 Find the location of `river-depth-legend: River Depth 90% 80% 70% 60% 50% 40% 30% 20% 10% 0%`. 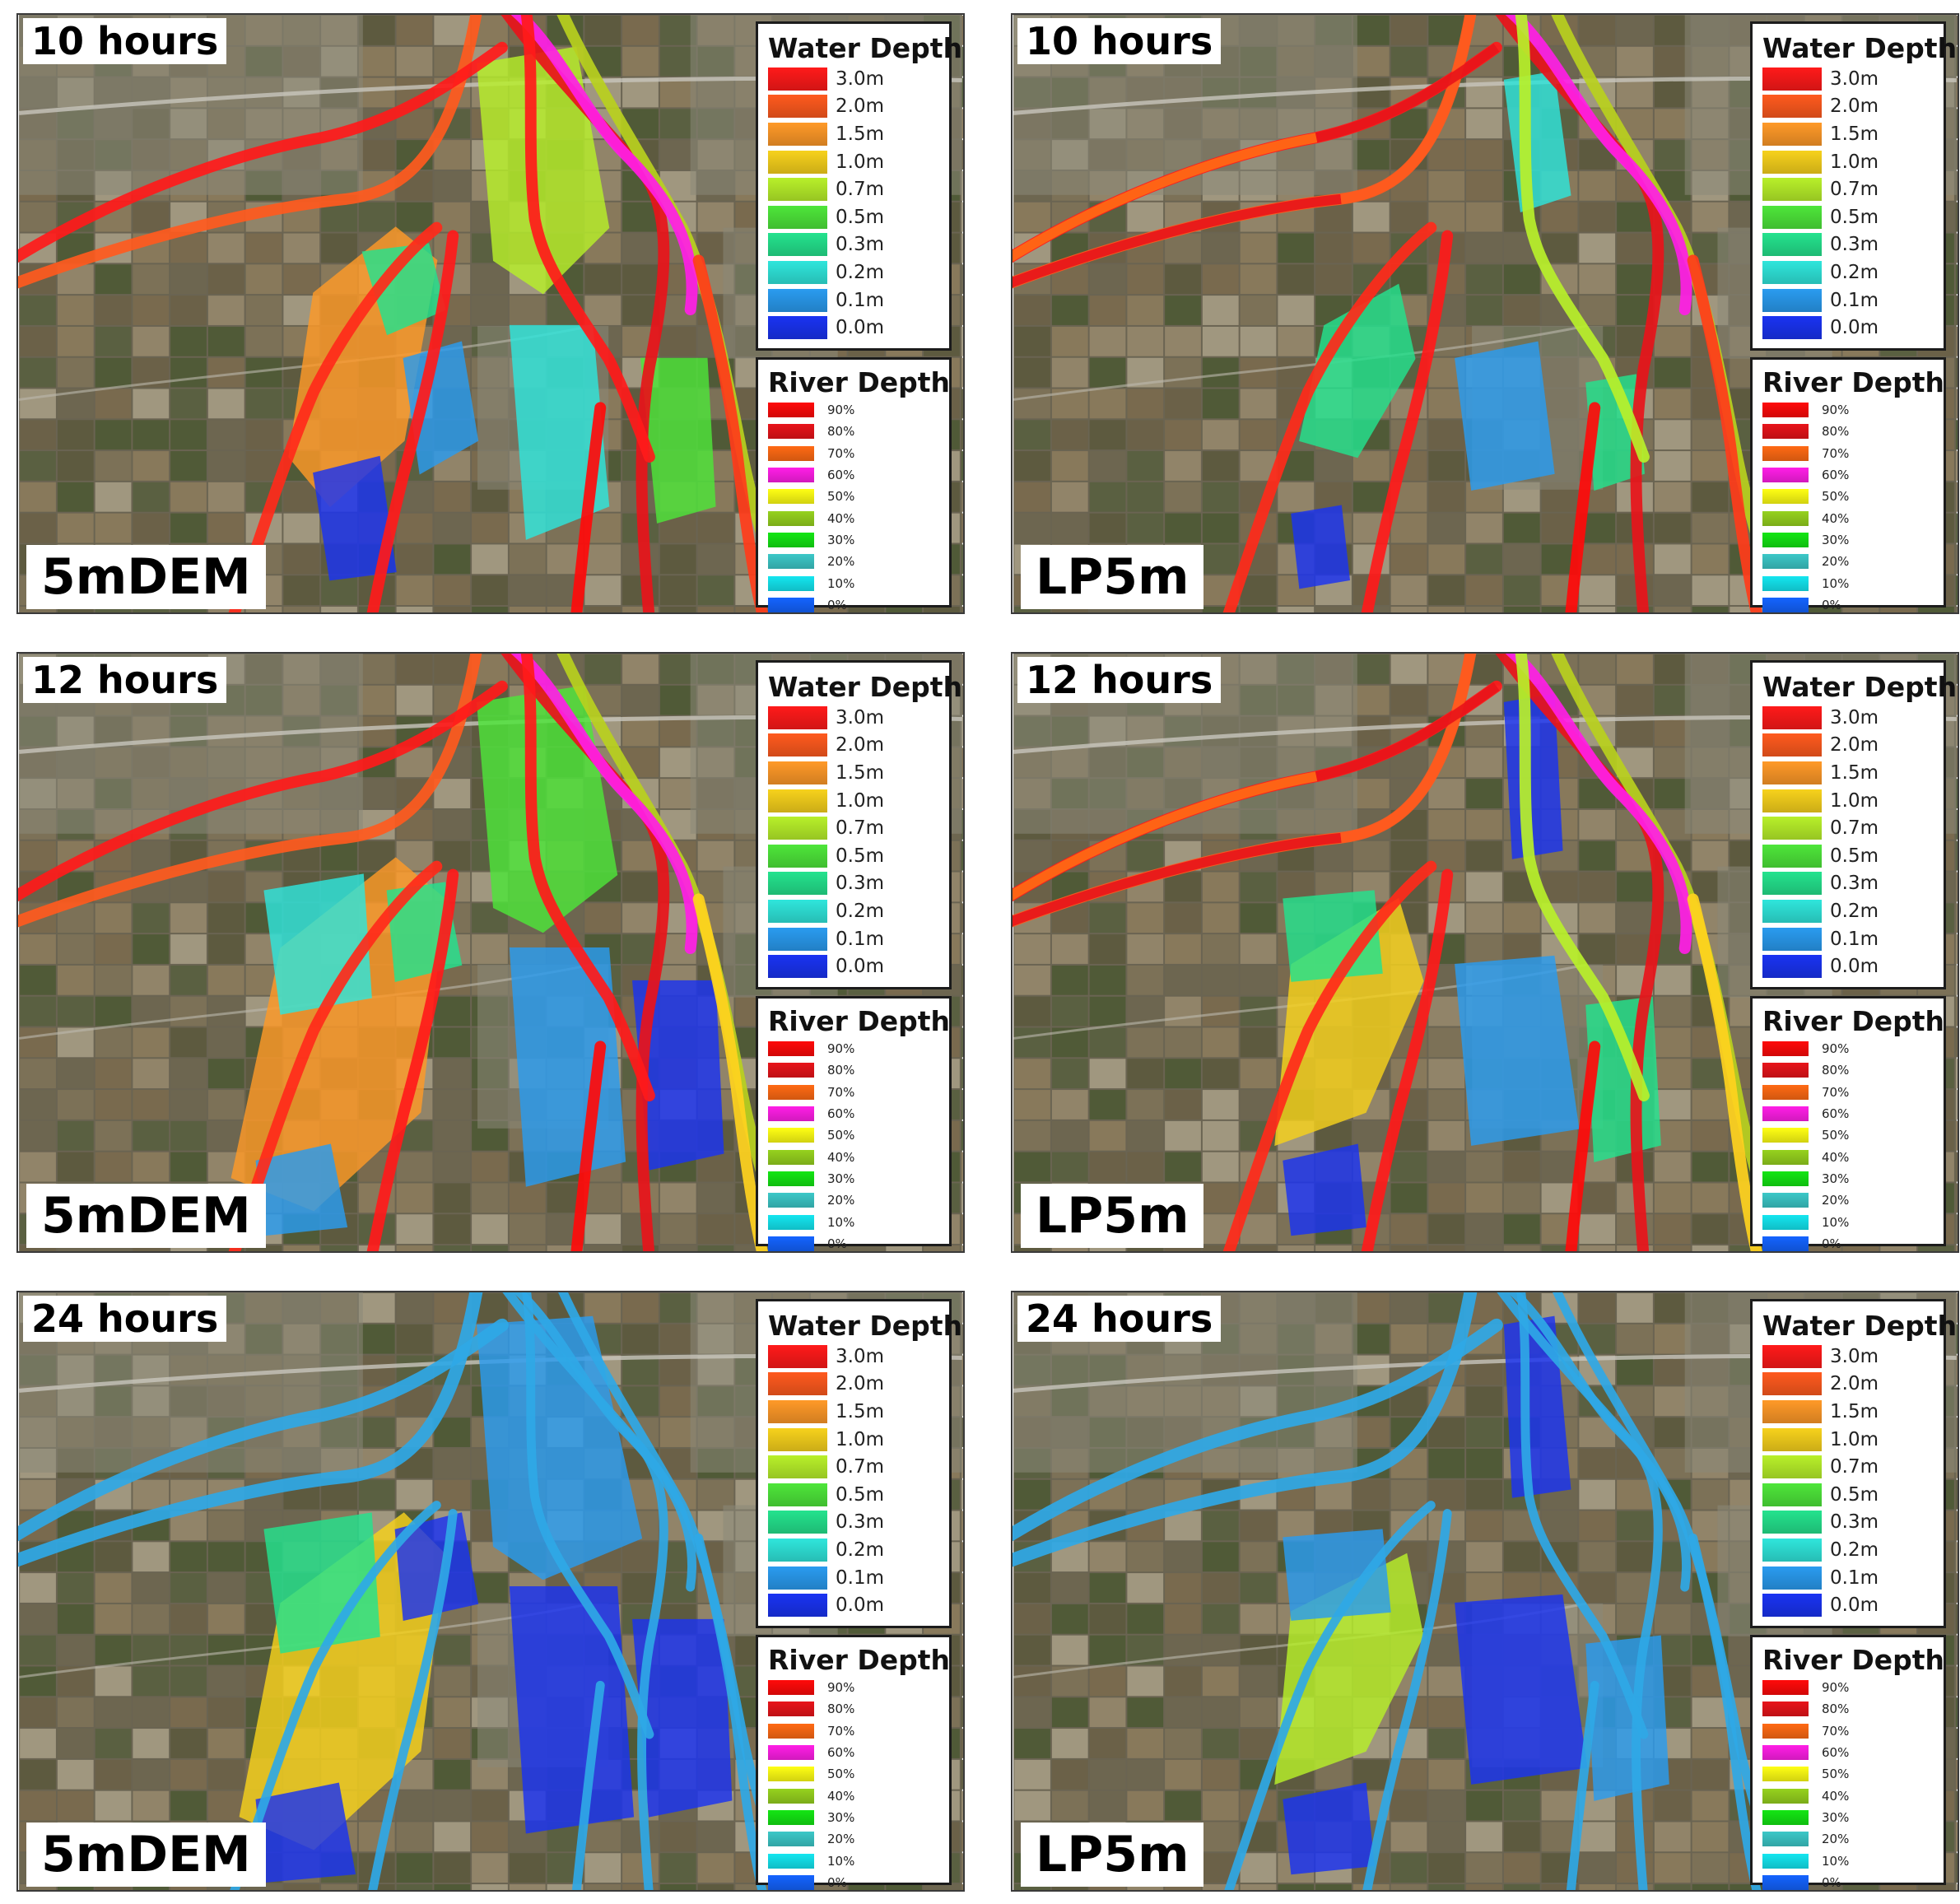

river-depth-legend: River Depth 90% 80% 70% 60% 50% 40% 30% 20% 10% 0% is located at coordinates (854, 1762).